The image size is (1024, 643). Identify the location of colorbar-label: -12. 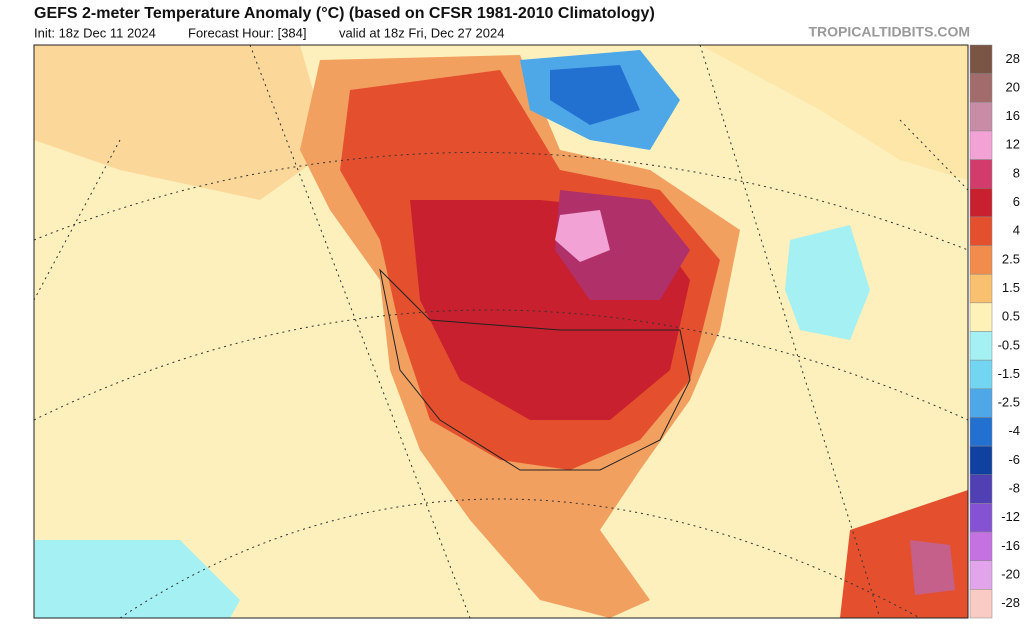
(1010, 516).